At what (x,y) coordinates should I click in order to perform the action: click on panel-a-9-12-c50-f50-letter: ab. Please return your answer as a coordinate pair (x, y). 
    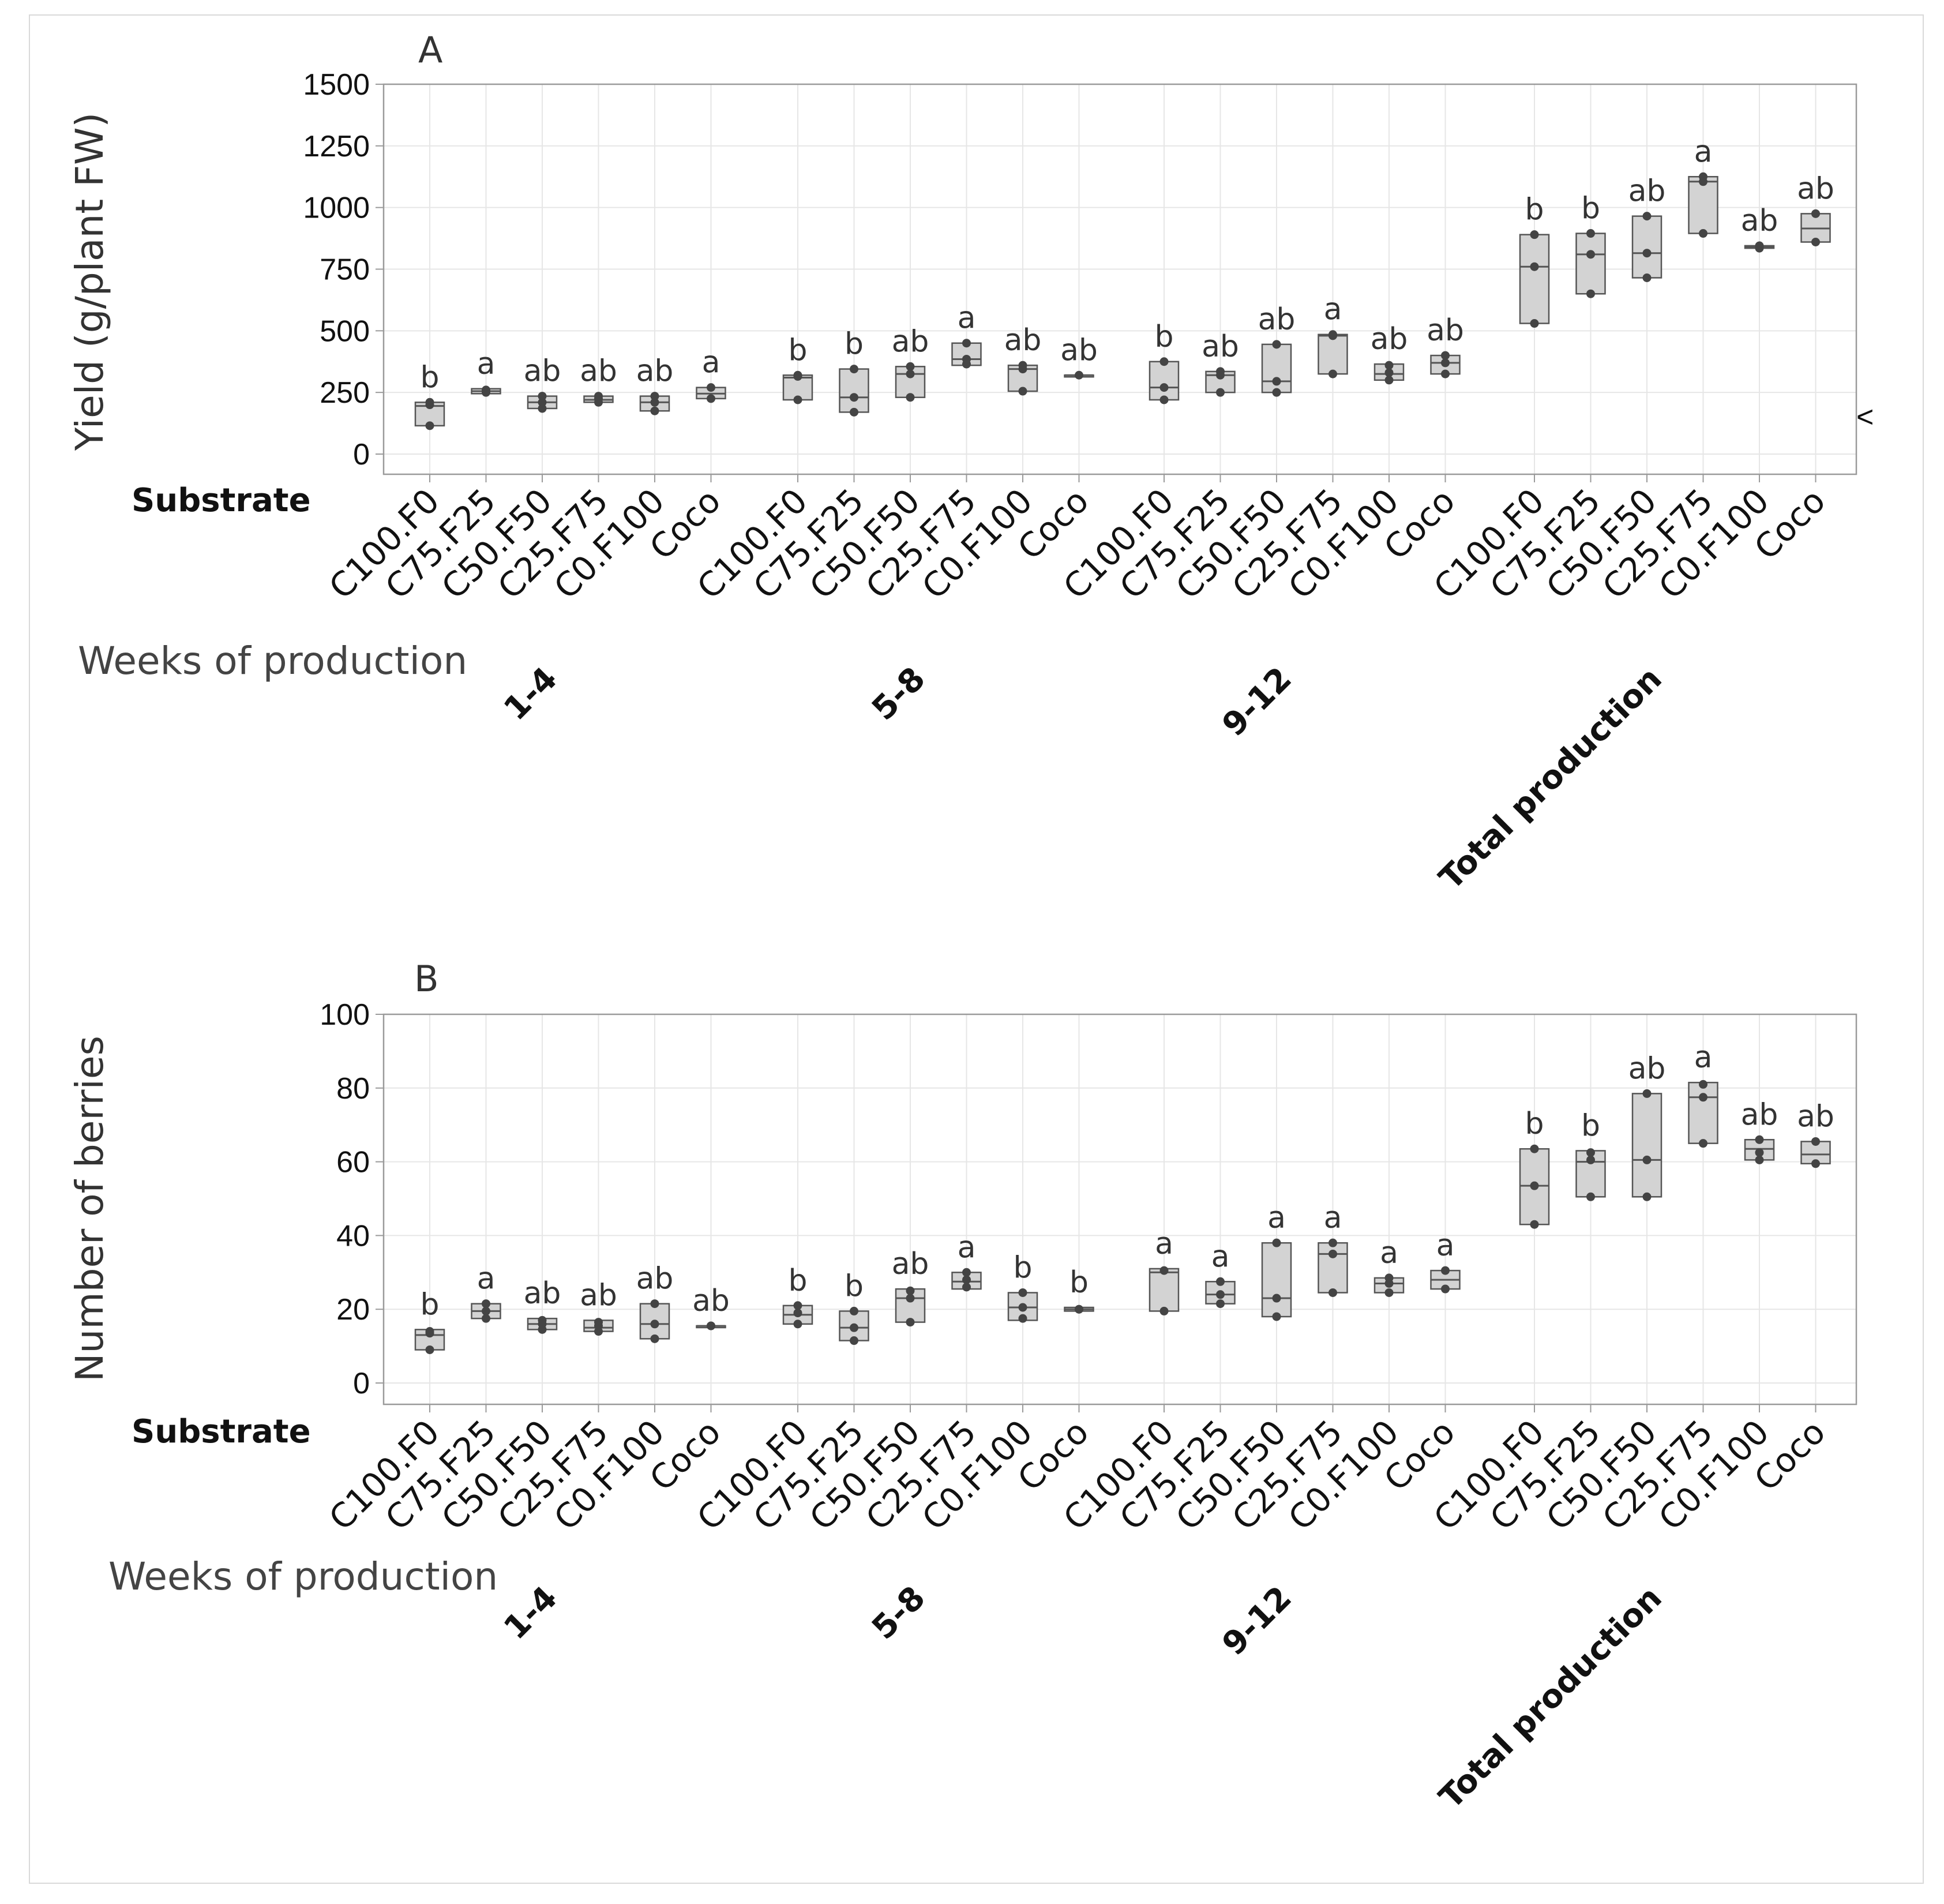
    Looking at the image, I should click on (1277, 320).